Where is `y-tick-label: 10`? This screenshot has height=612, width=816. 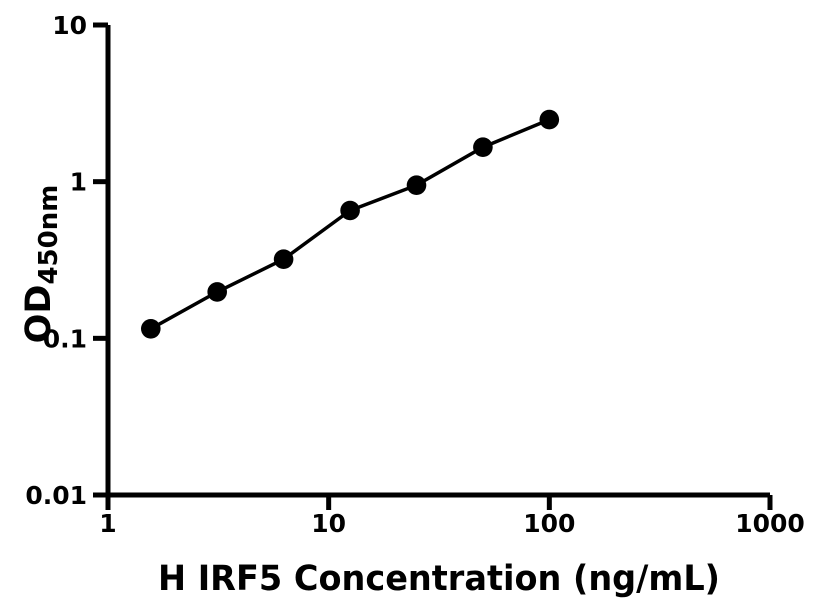 y-tick-label: 10 is located at coordinates (69, 25).